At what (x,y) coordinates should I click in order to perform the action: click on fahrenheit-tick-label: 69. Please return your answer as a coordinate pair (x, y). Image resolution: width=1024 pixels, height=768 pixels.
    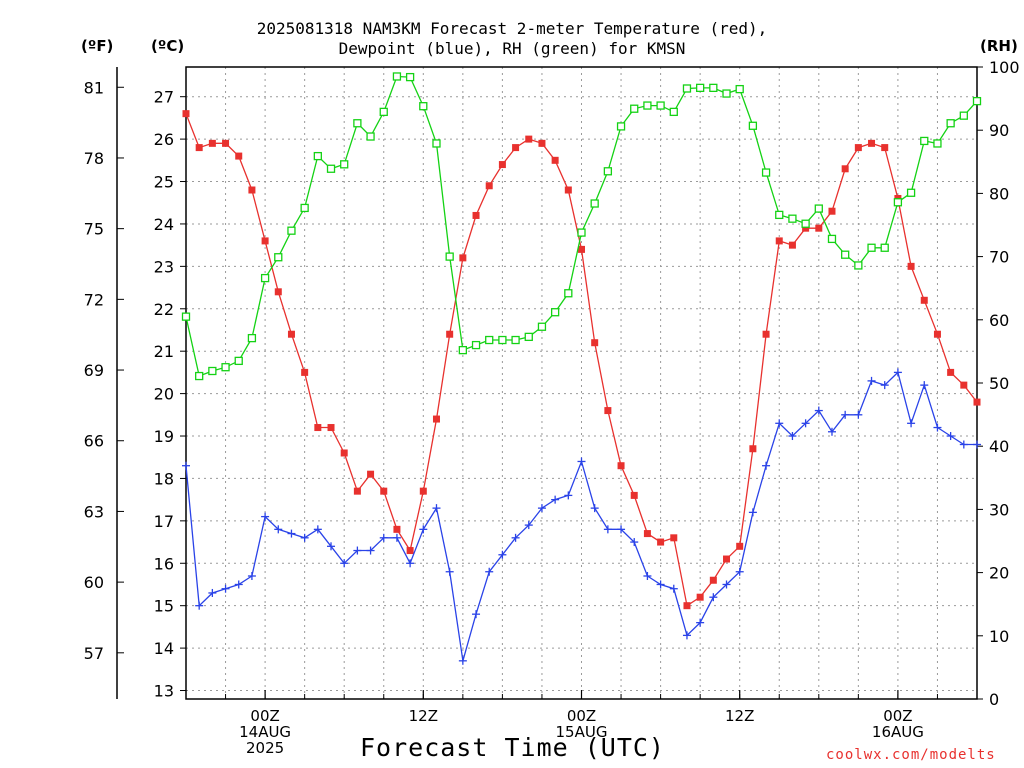
    Looking at the image, I should click on (94, 370).